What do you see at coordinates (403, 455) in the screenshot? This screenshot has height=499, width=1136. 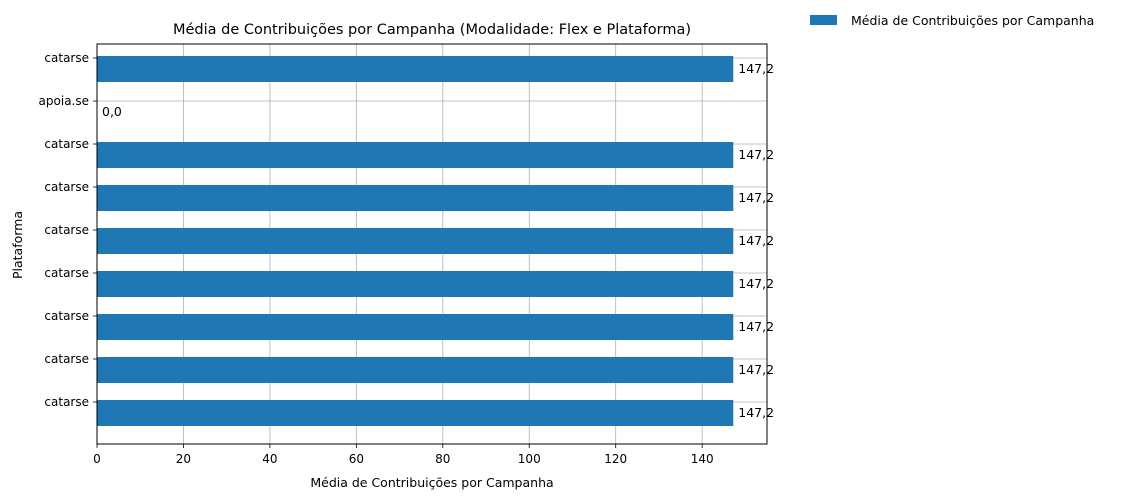 I see `x-axis-ticks: 0 20 40 60 80 100 120 140` at bounding box center [403, 455].